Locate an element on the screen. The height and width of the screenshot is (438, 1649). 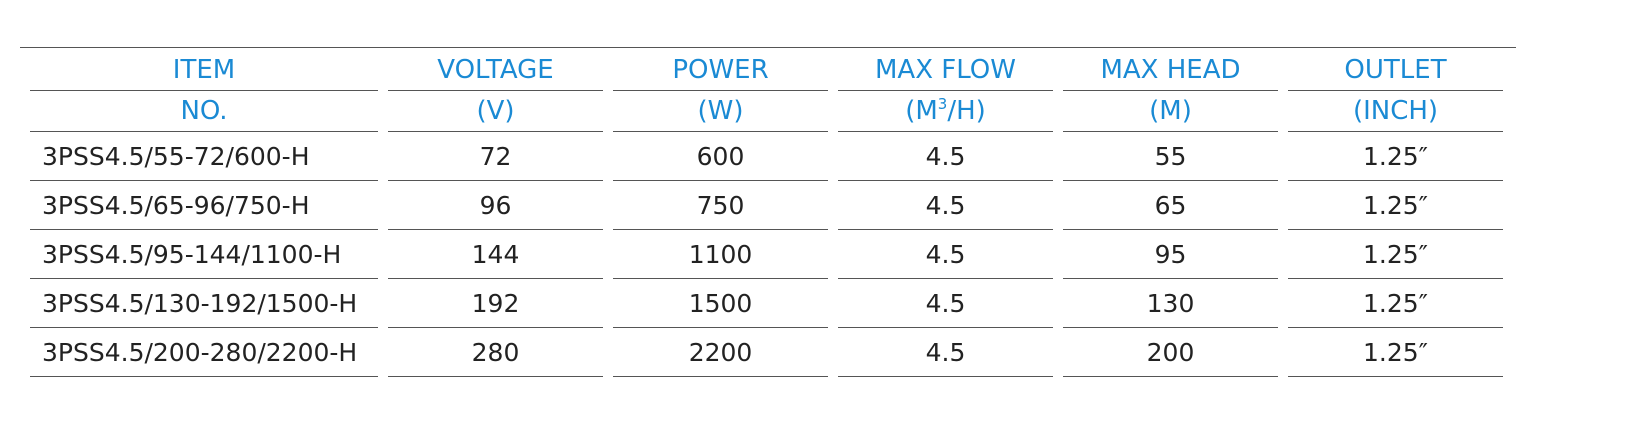
cell-item: 3PSS4.5/55-72/600-H is located at coordinates (204, 156).